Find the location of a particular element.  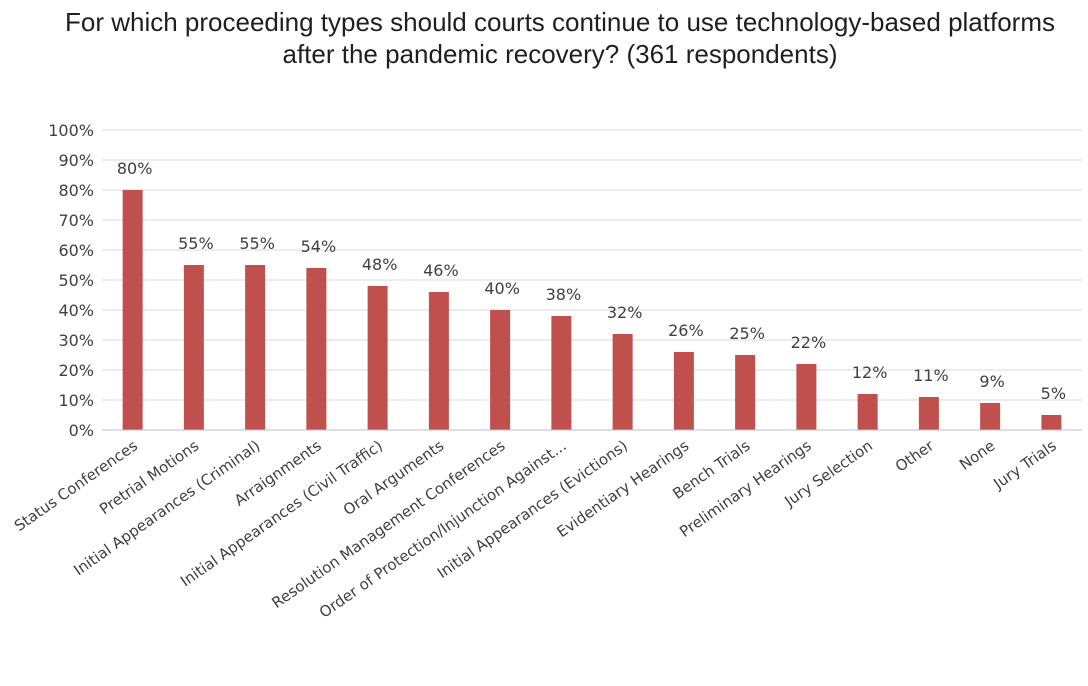

data-label: 11% is located at coordinates (931, 375).